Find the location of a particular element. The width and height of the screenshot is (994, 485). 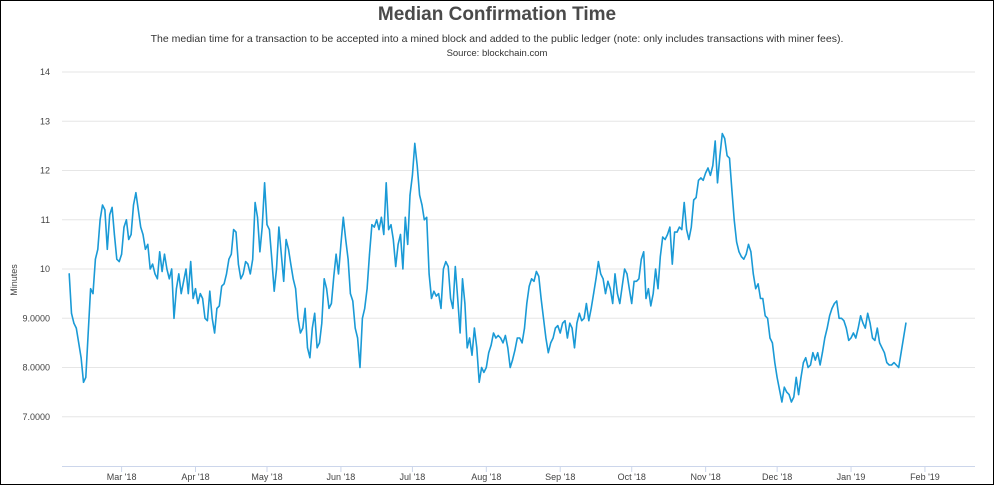

y-tick-label: 12 is located at coordinates (45, 171).